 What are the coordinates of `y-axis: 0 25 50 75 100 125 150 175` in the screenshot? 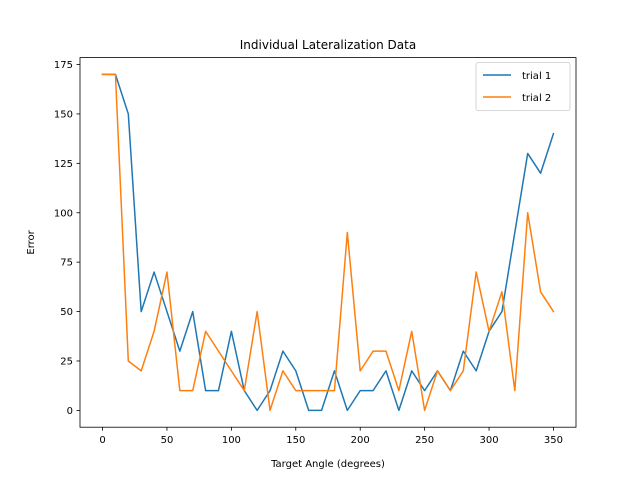 It's located at (67, 238).